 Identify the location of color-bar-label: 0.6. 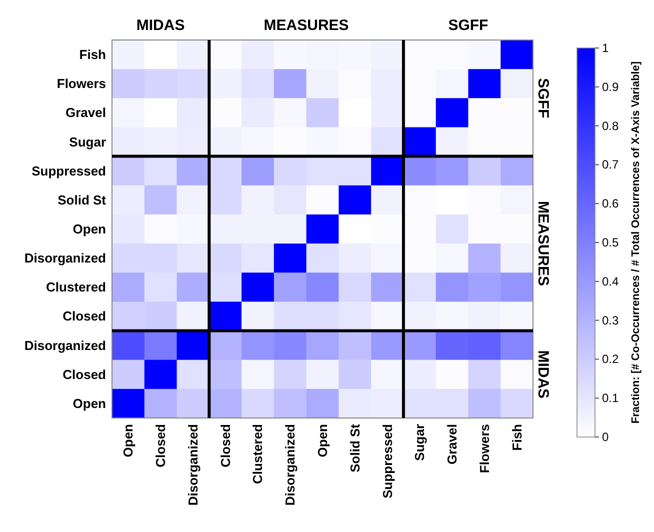
(611, 203).